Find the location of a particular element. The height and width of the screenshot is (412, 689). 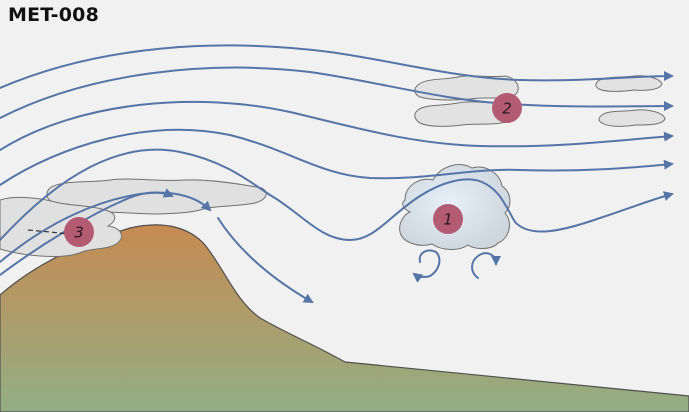

rotor-eddies is located at coordinates (456, 266).